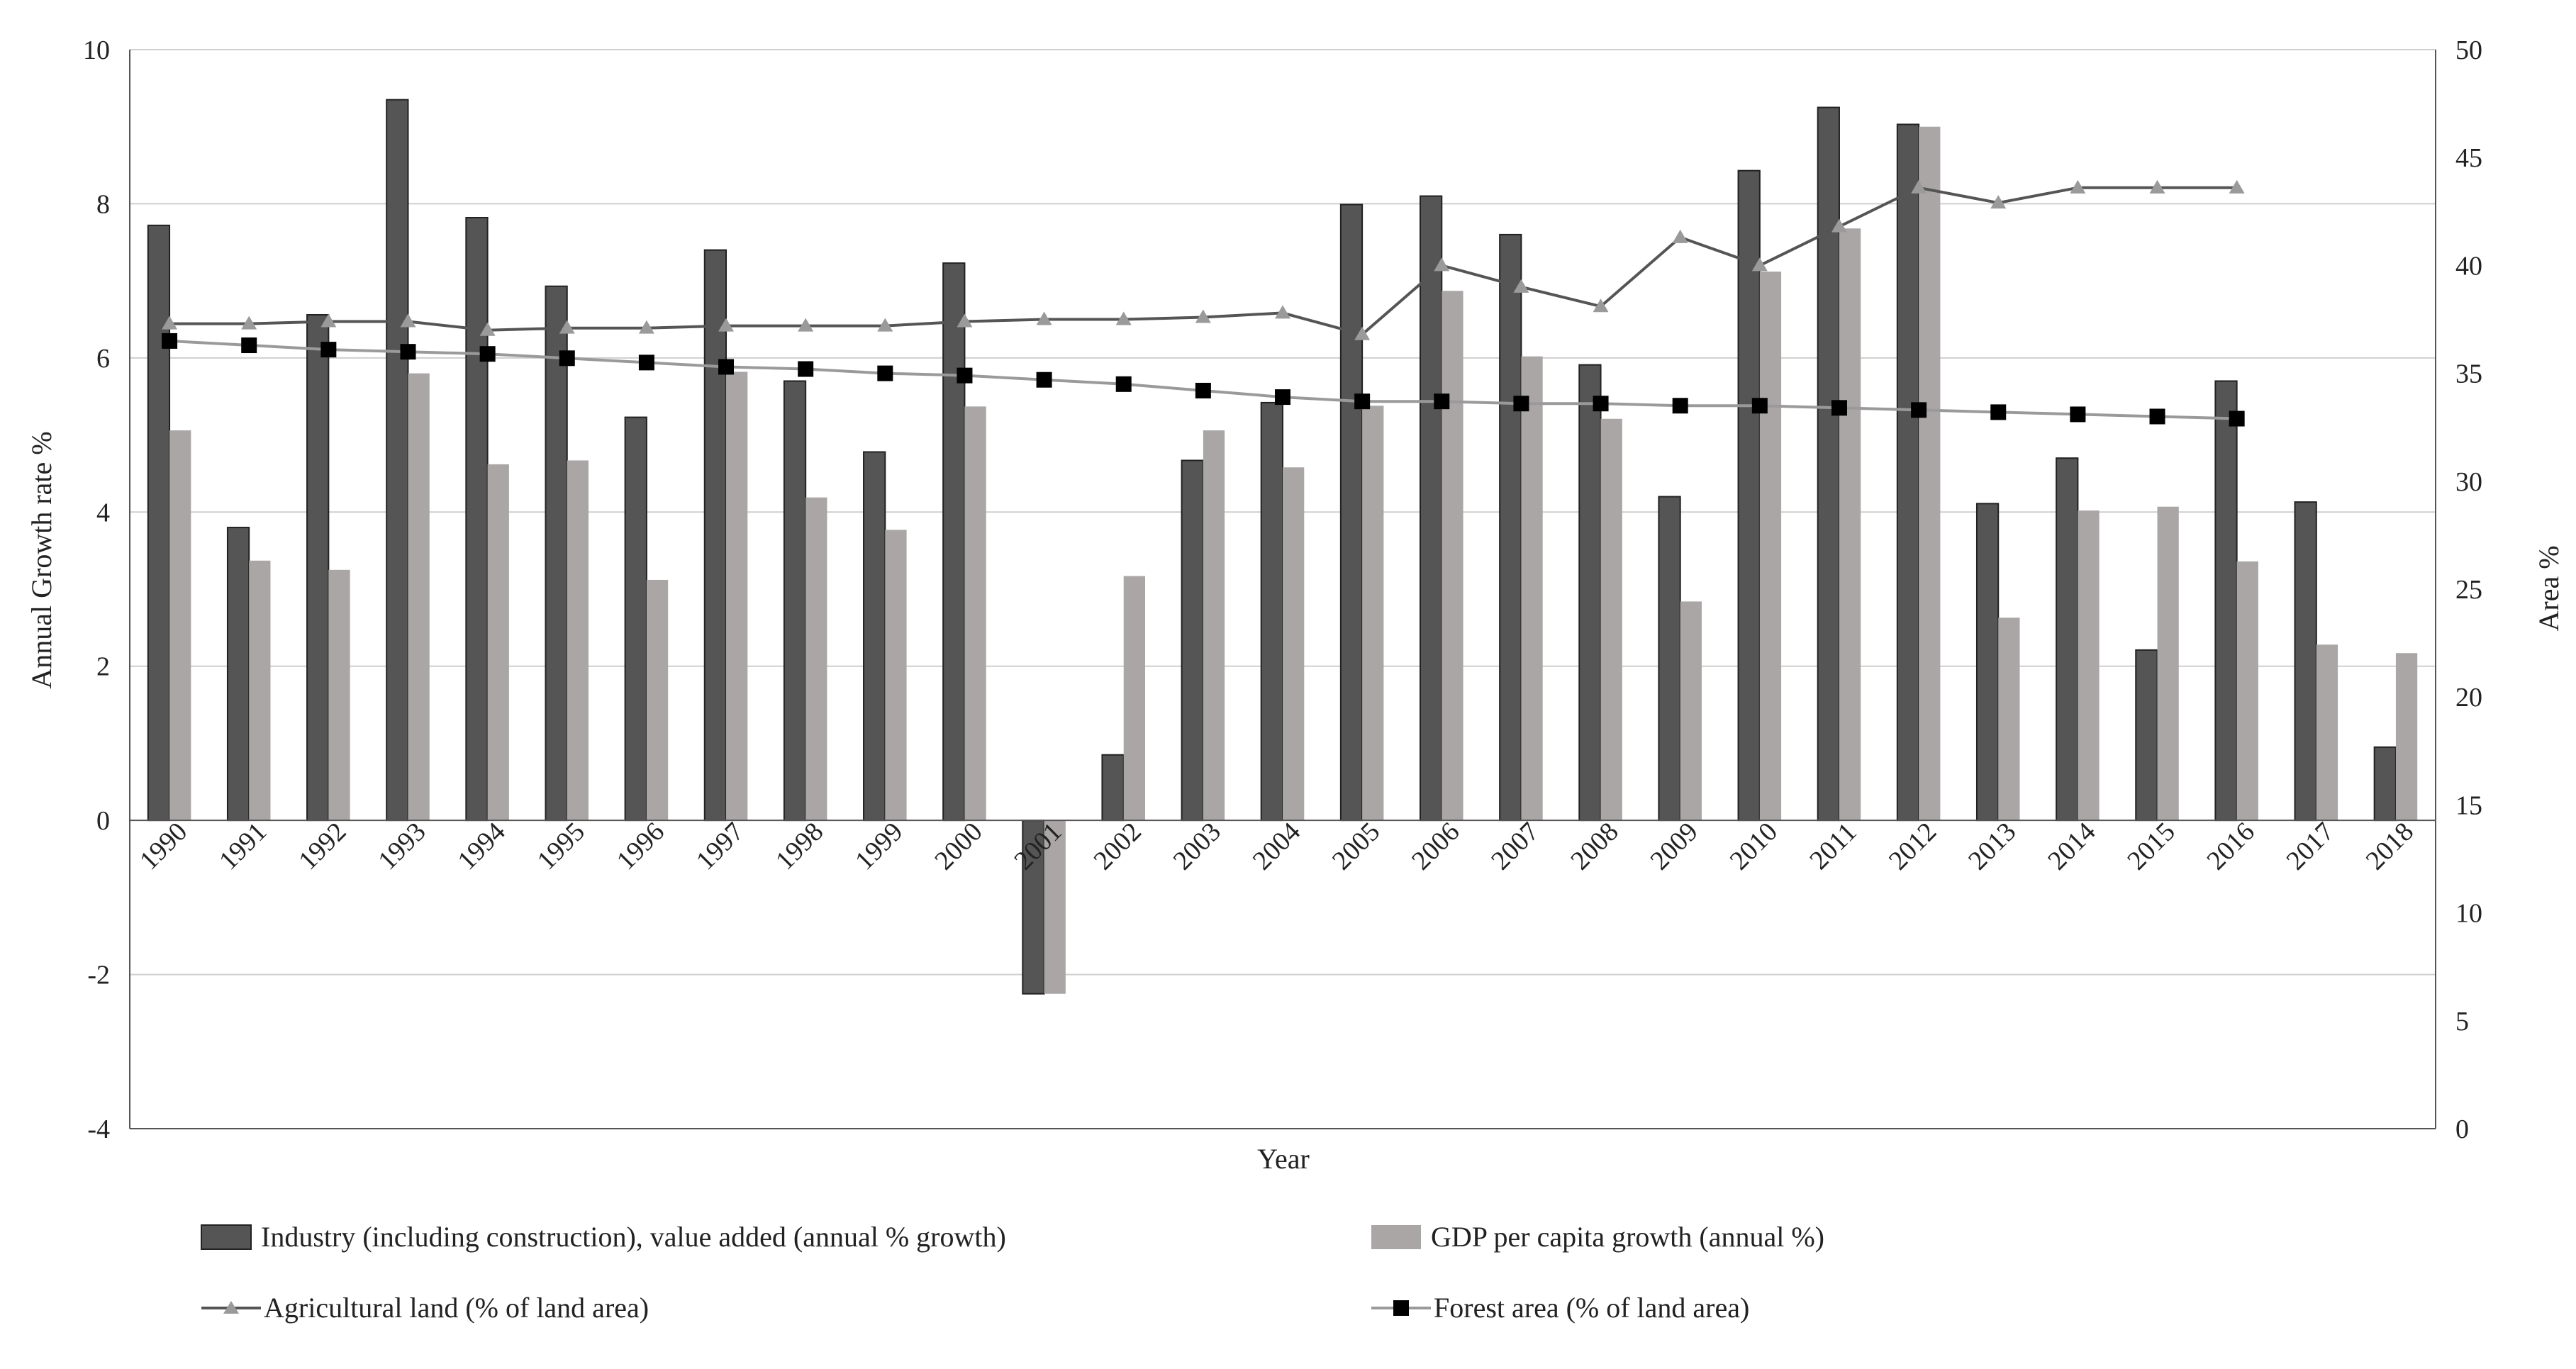 The width and height of the screenshot is (2576, 1369). Describe the element at coordinates (103, 359) in the screenshot. I see `y-tick-label-left: 6` at that location.